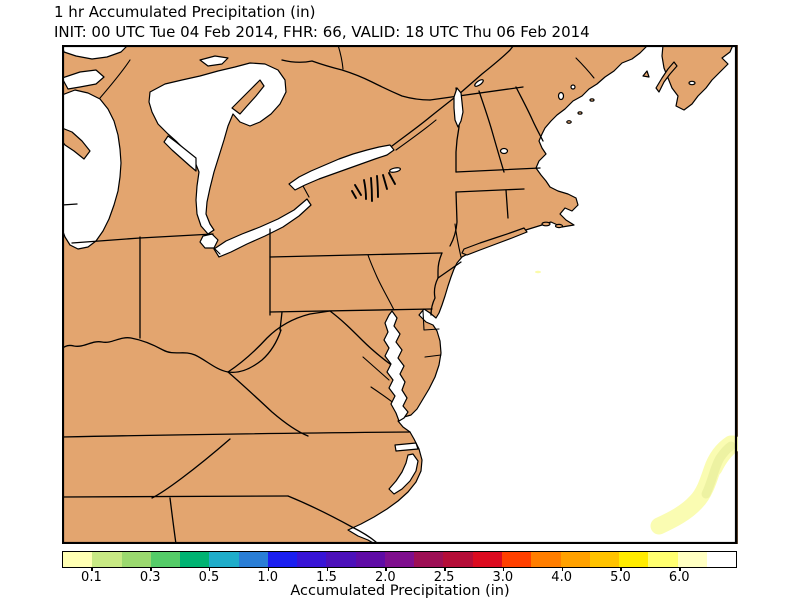  What do you see at coordinates (666, 77) in the screenshot?
I see `digby-neck` at bounding box center [666, 77].